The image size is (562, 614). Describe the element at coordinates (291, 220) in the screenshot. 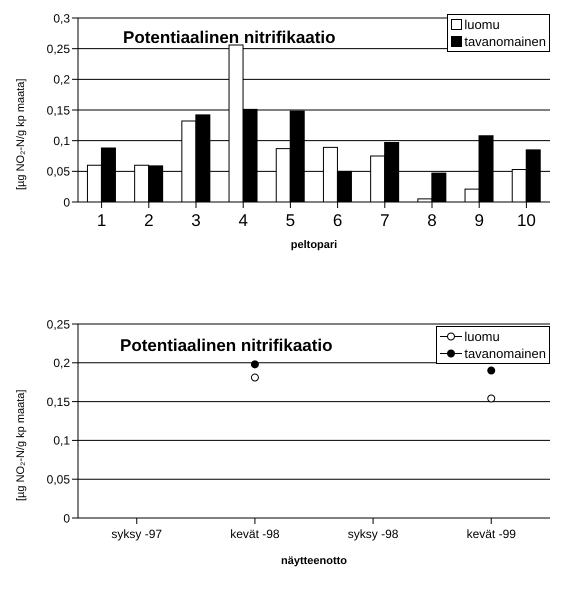

I see `x-tick-label: 5` at that location.